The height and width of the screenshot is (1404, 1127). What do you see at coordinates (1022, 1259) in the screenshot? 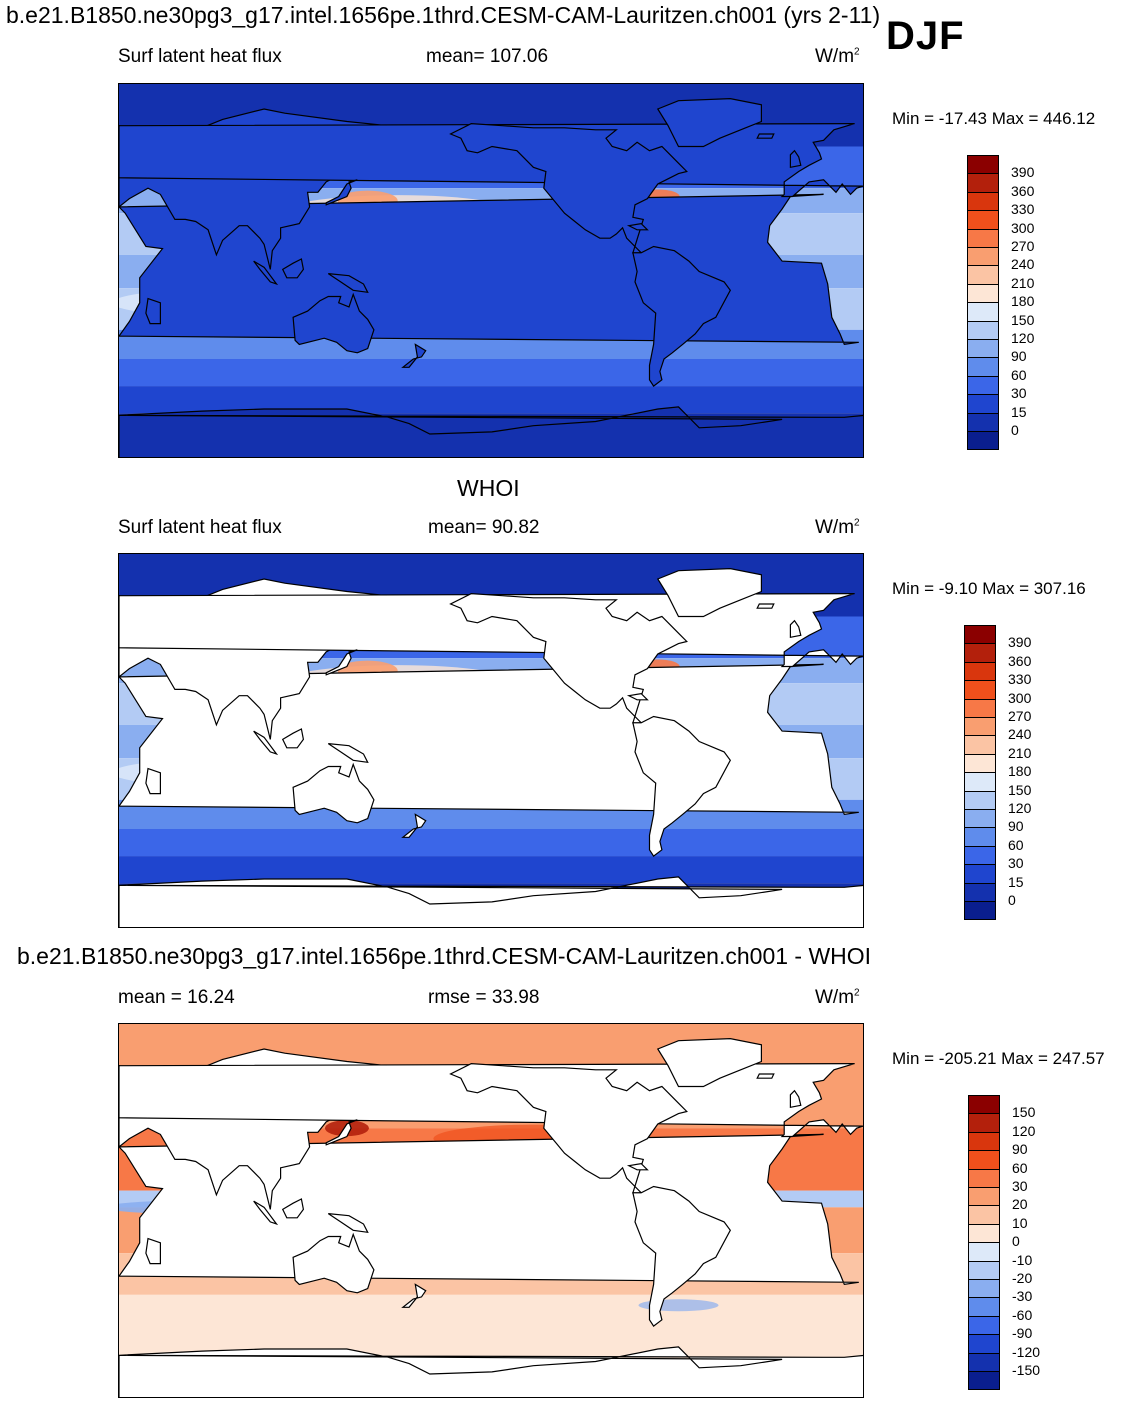
I see `colorbar-tick-label: -10` at bounding box center [1022, 1259].